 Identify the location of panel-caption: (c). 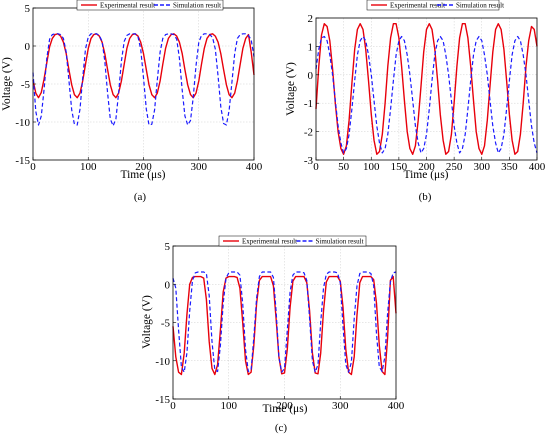
(281, 428).